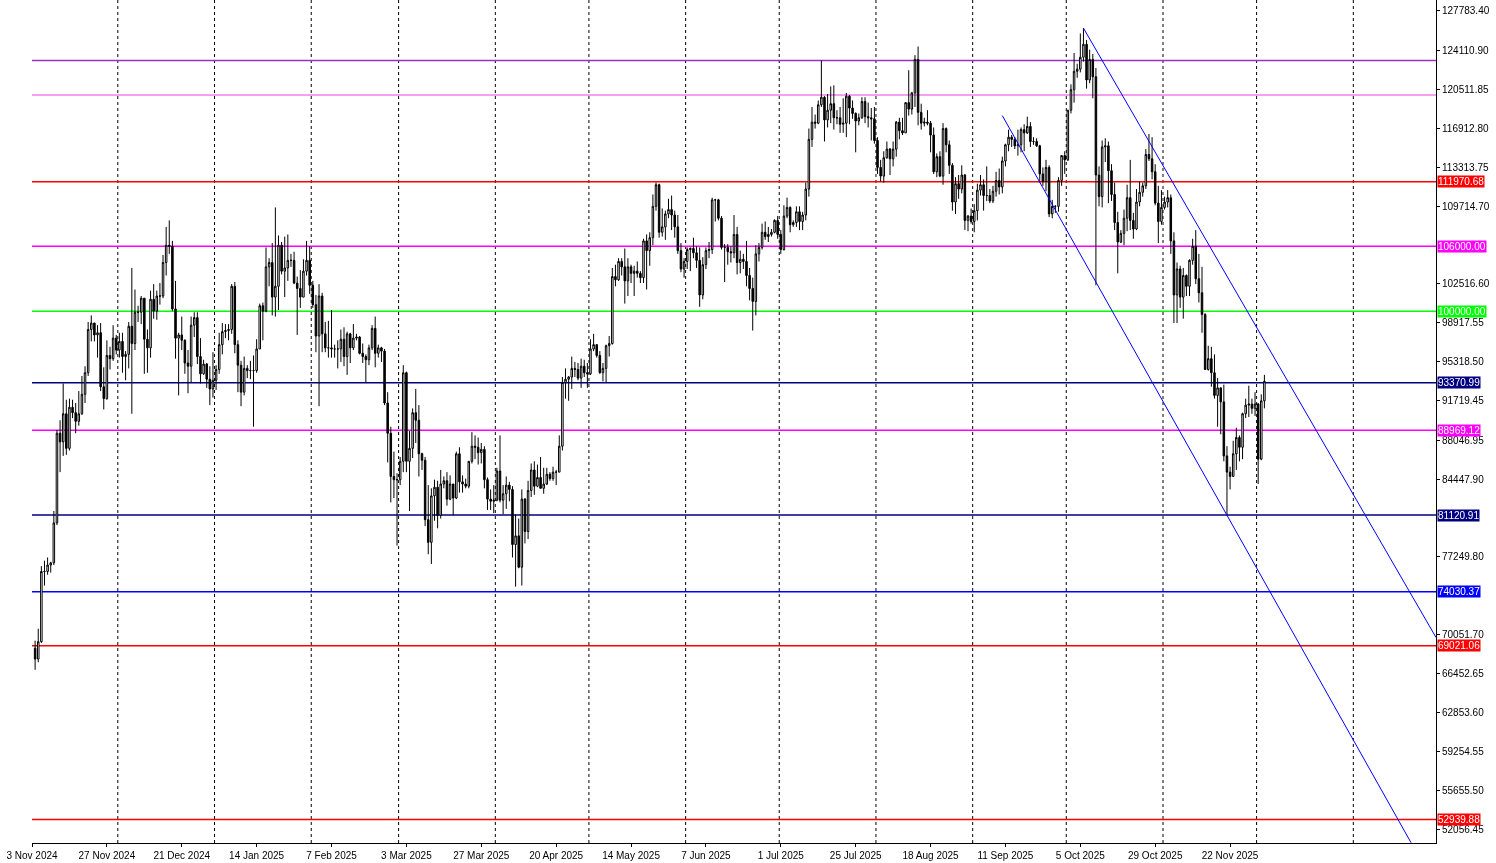 Image resolution: width=1496 pixels, height=863 pixels. I want to click on x-tick-label: 1 Jul 2025, so click(781, 855).